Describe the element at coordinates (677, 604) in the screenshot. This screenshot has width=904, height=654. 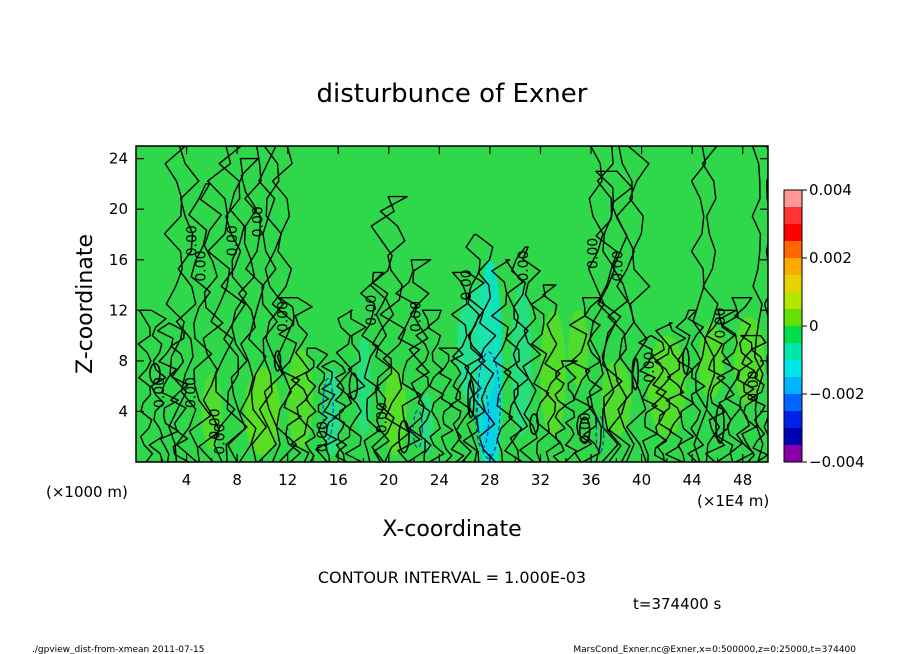
I see `time-label: t=374400 s` at that location.